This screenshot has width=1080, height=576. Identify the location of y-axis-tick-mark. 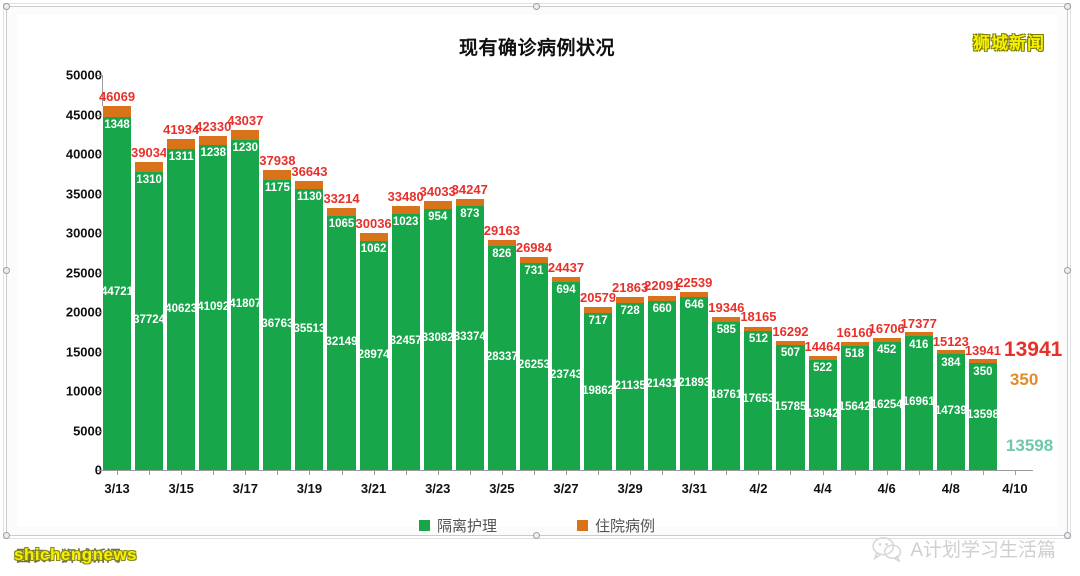
(99, 154).